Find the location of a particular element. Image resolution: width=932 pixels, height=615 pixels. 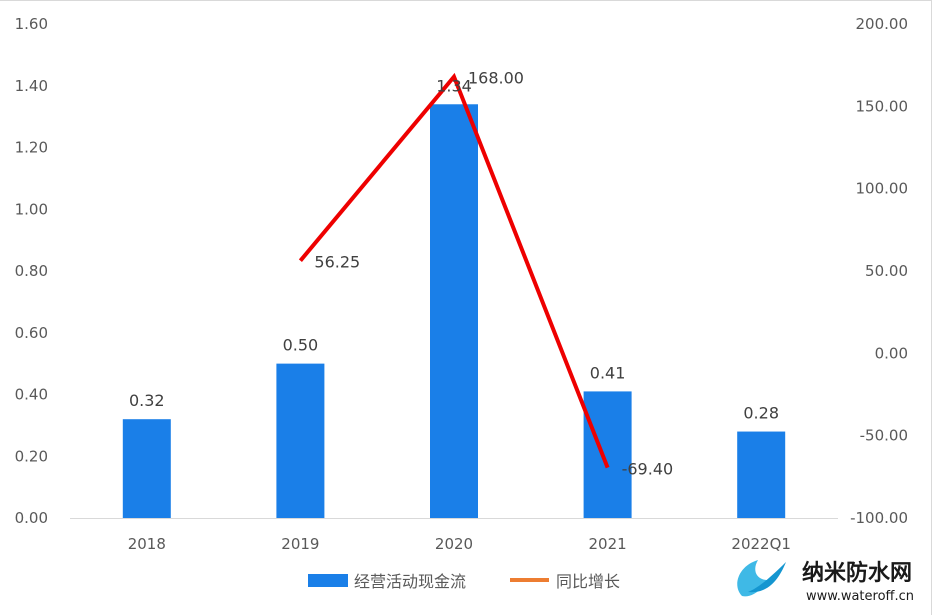

category-label: 2021 is located at coordinates (608, 544).